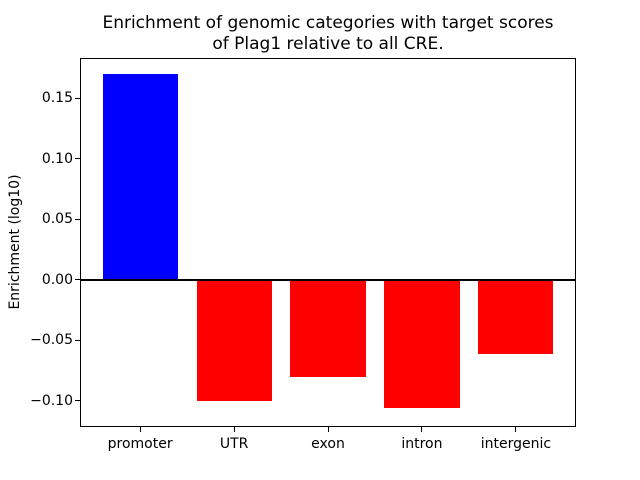 This screenshot has width=640, height=480. I want to click on xtick-label-exon: exon, so click(328, 444).